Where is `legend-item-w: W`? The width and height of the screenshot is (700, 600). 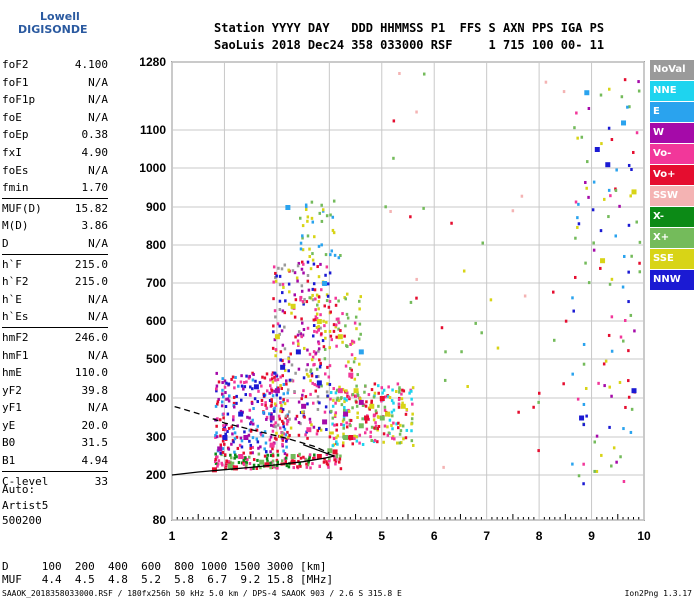 legend-item-w: W is located at coordinates (672, 133).